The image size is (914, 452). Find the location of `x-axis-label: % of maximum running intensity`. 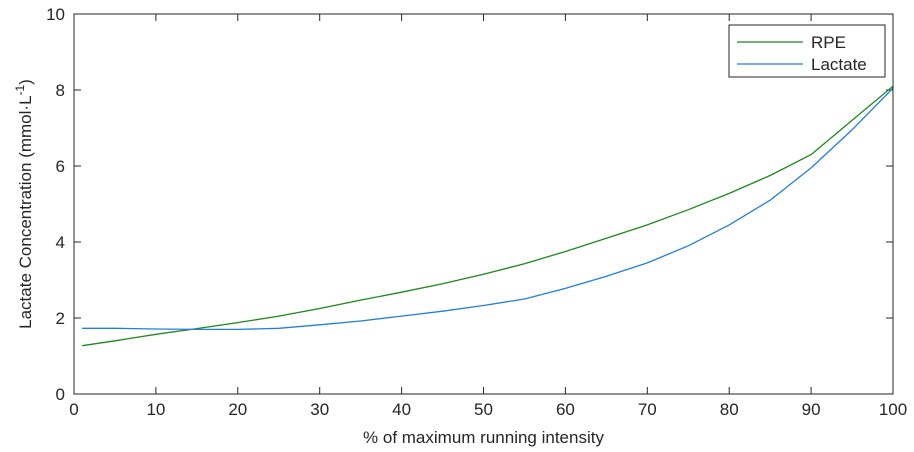

x-axis-label: % of maximum running intensity is located at coordinates (483, 437).